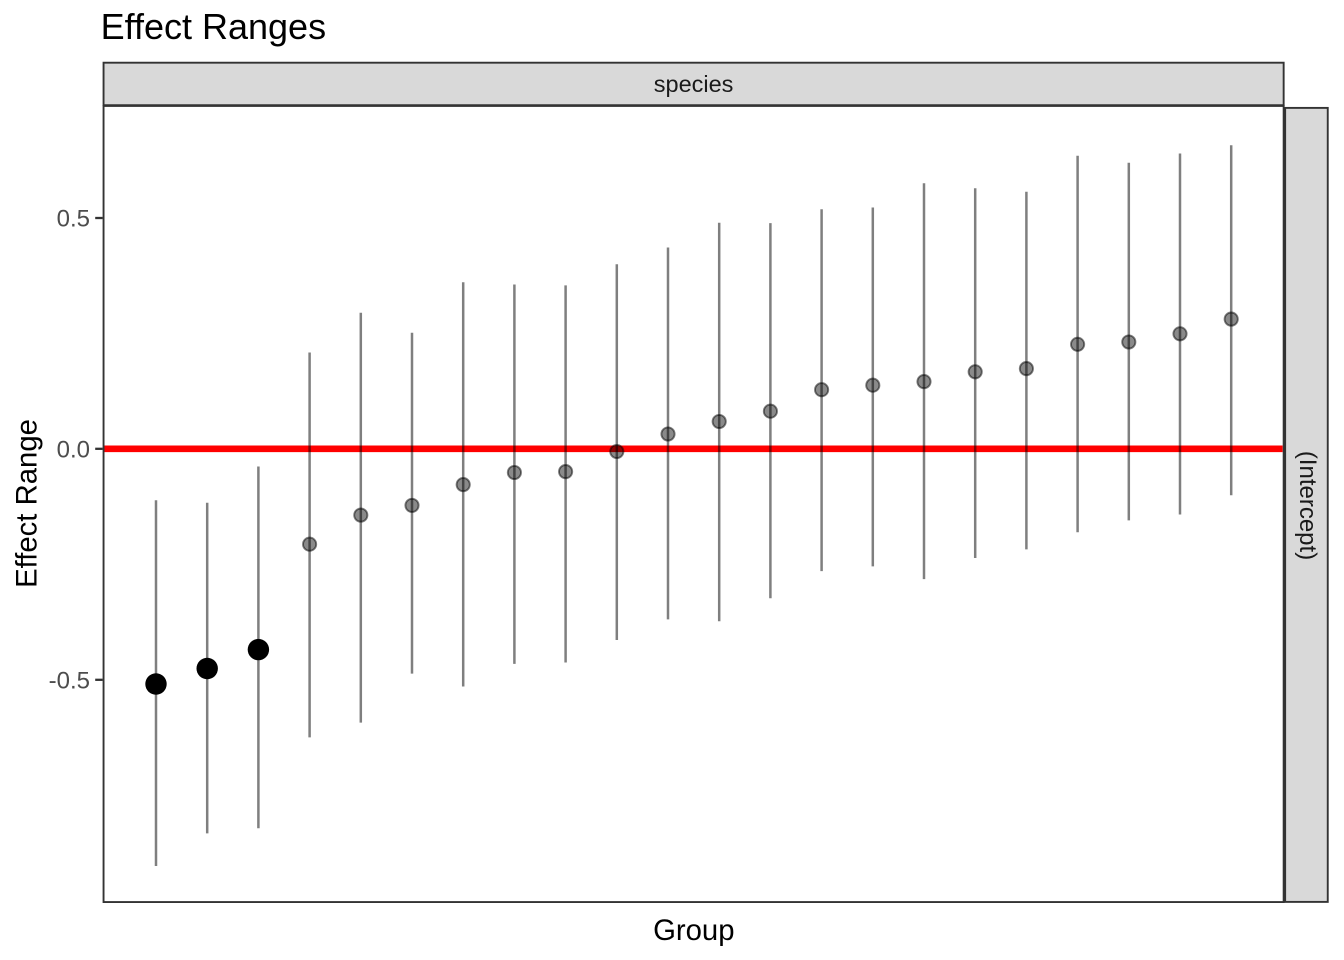 This screenshot has height=960, width=1344. Describe the element at coordinates (213, 26) in the screenshot. I see `svg-text: Effect Ranges` at that location.